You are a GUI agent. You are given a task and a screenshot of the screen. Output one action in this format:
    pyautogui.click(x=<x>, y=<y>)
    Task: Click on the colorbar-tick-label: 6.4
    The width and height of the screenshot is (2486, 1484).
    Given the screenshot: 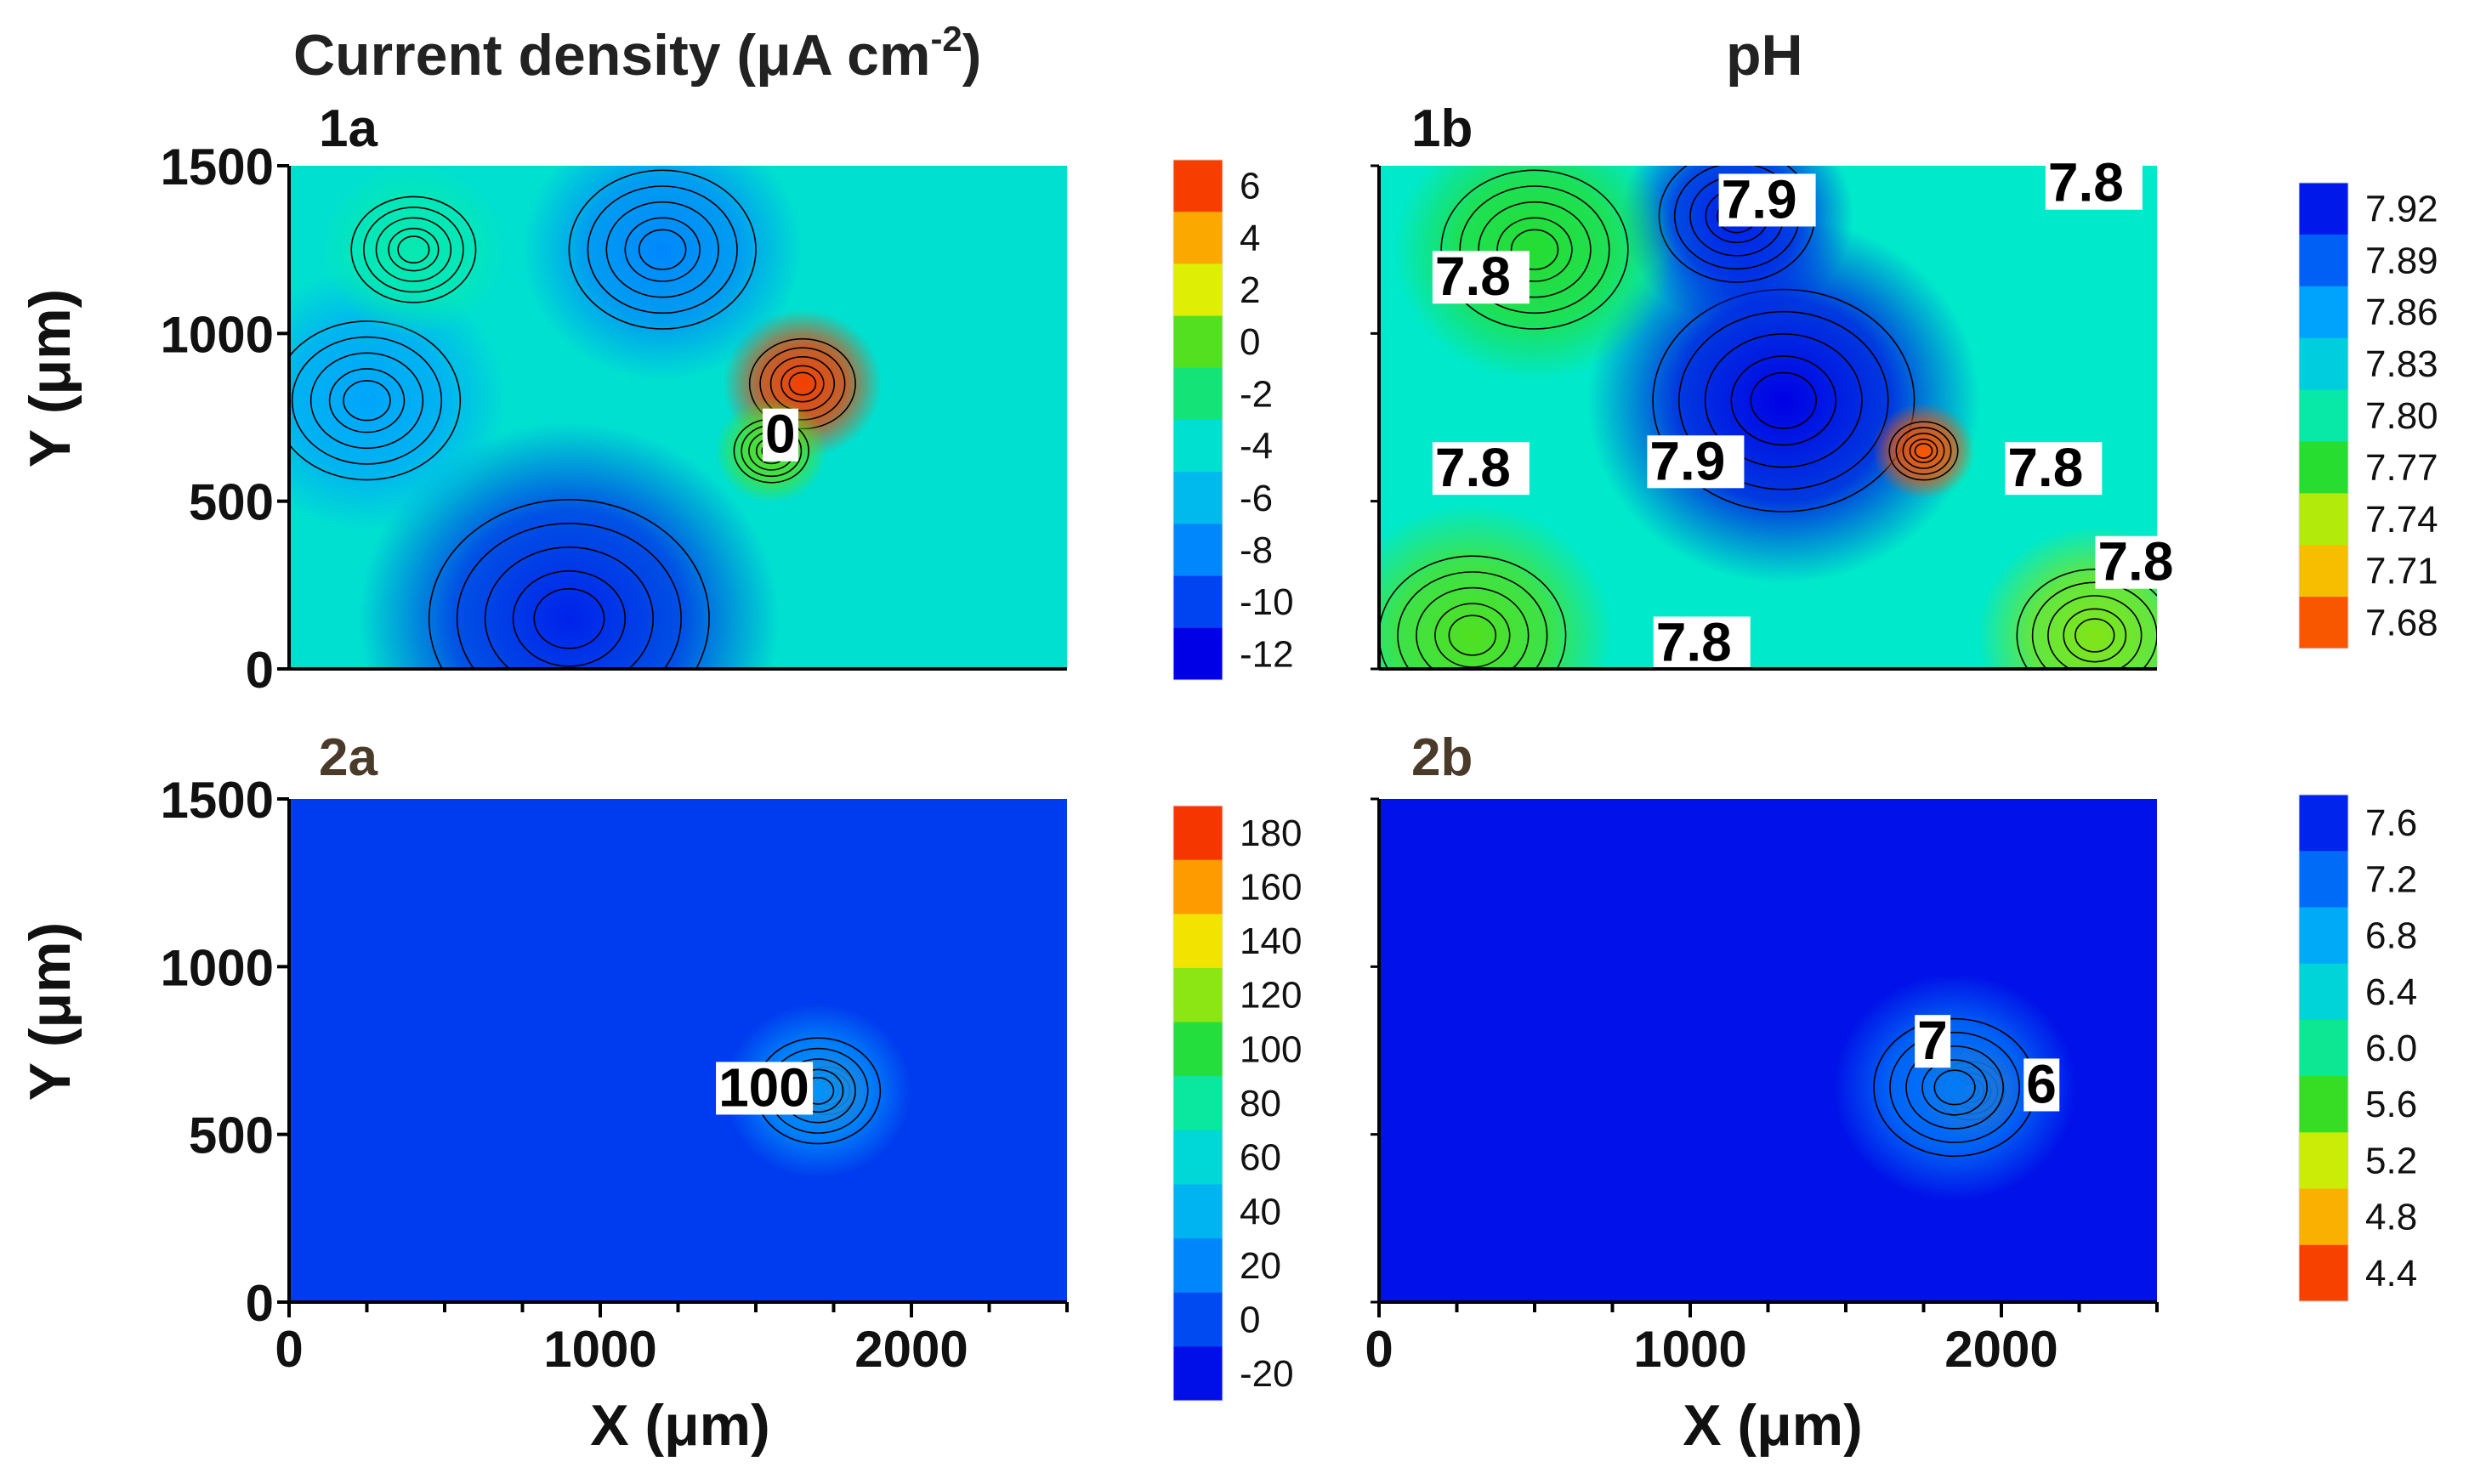 What is the action you would take?
    pyautogui.click(x=2391, y=992)
    